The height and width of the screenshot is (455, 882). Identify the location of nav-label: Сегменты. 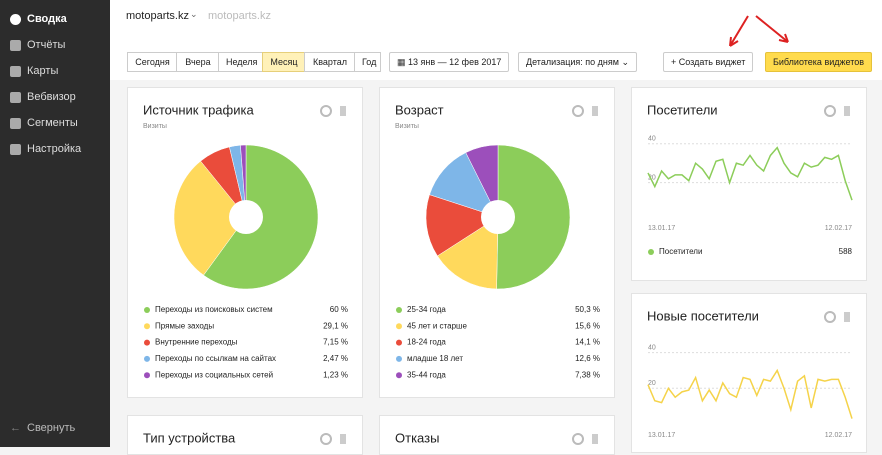
(52, 123).